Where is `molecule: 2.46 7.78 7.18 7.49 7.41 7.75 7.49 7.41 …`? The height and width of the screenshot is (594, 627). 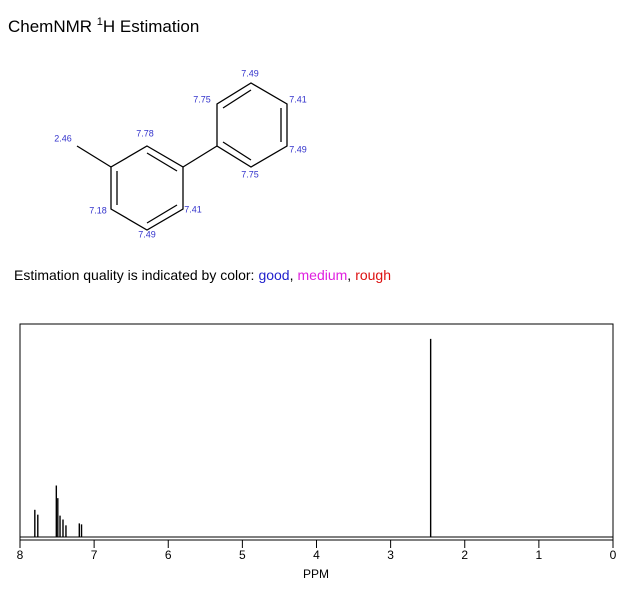 molecule: 2.46 7.78 7.18 7.49 7.41 7.75 7.49 7.41 … is located at coordinates (180, 153).